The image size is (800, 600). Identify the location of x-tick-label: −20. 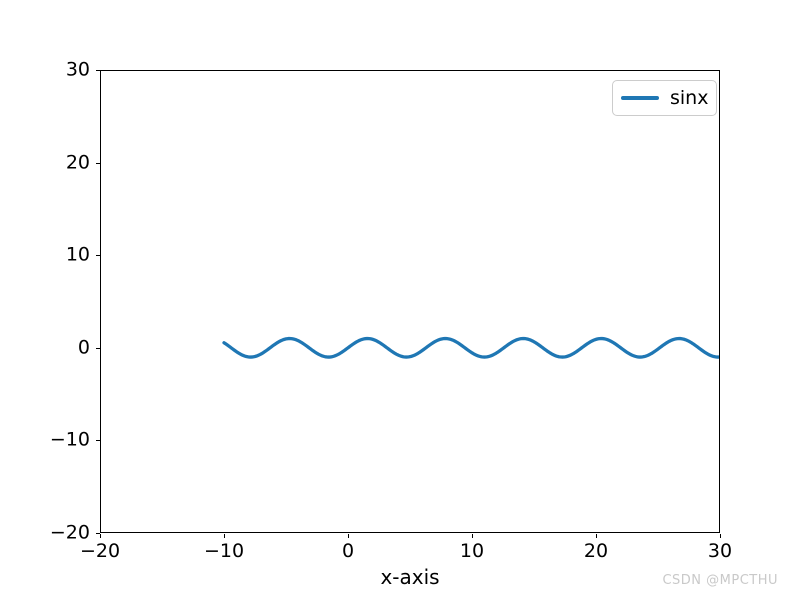
(100, 551).